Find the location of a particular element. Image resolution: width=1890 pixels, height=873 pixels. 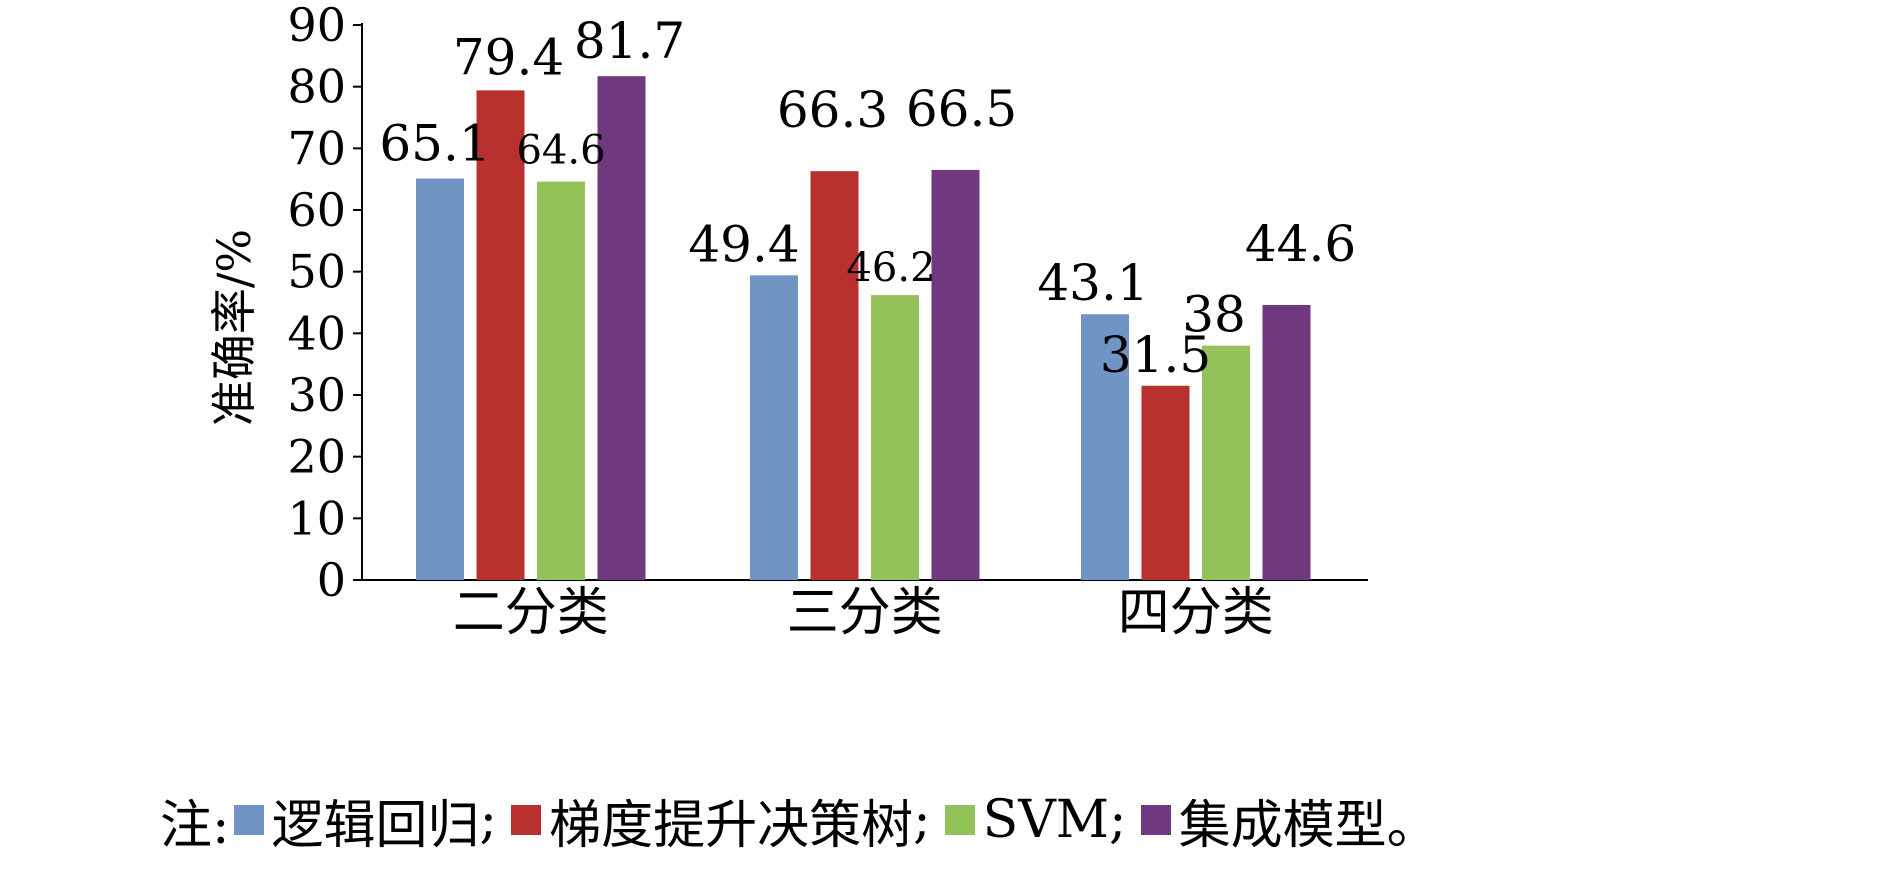

data-label: 44.6 is located at coordinates (1300, 244).